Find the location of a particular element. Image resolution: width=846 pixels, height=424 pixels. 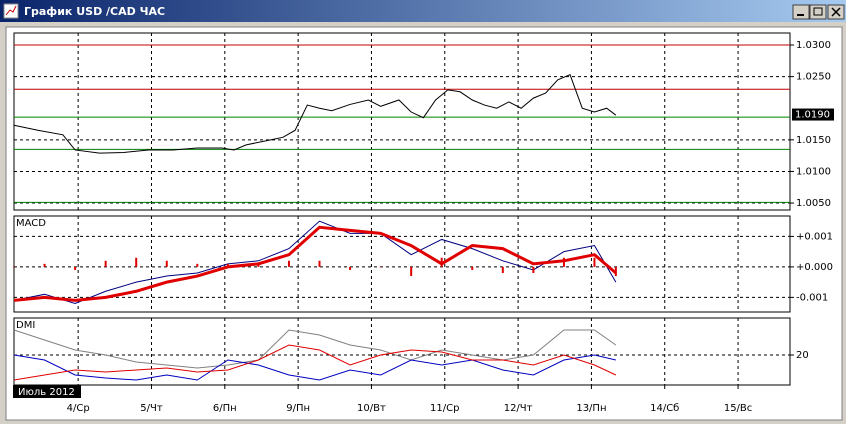

maximize-button is located at coordinates (818, 12).